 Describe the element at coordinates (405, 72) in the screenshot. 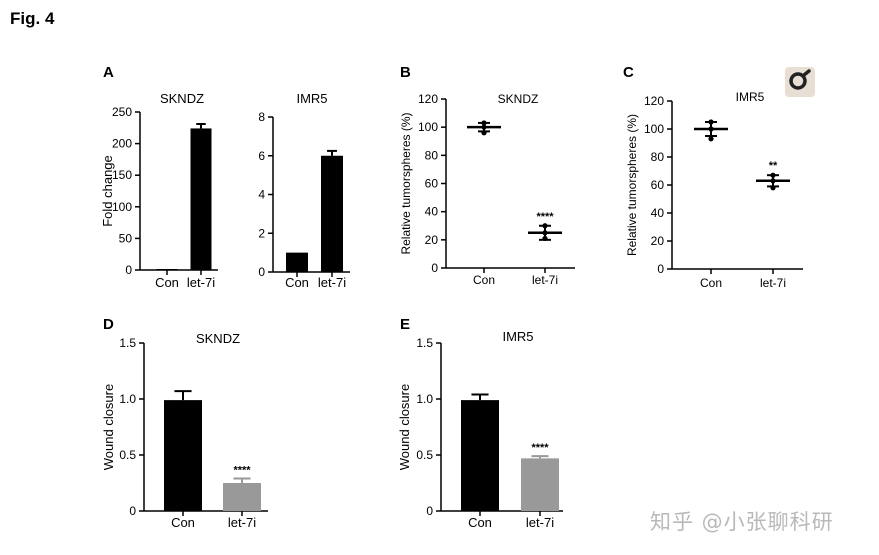

I see `panel-label-b: B` at that location.